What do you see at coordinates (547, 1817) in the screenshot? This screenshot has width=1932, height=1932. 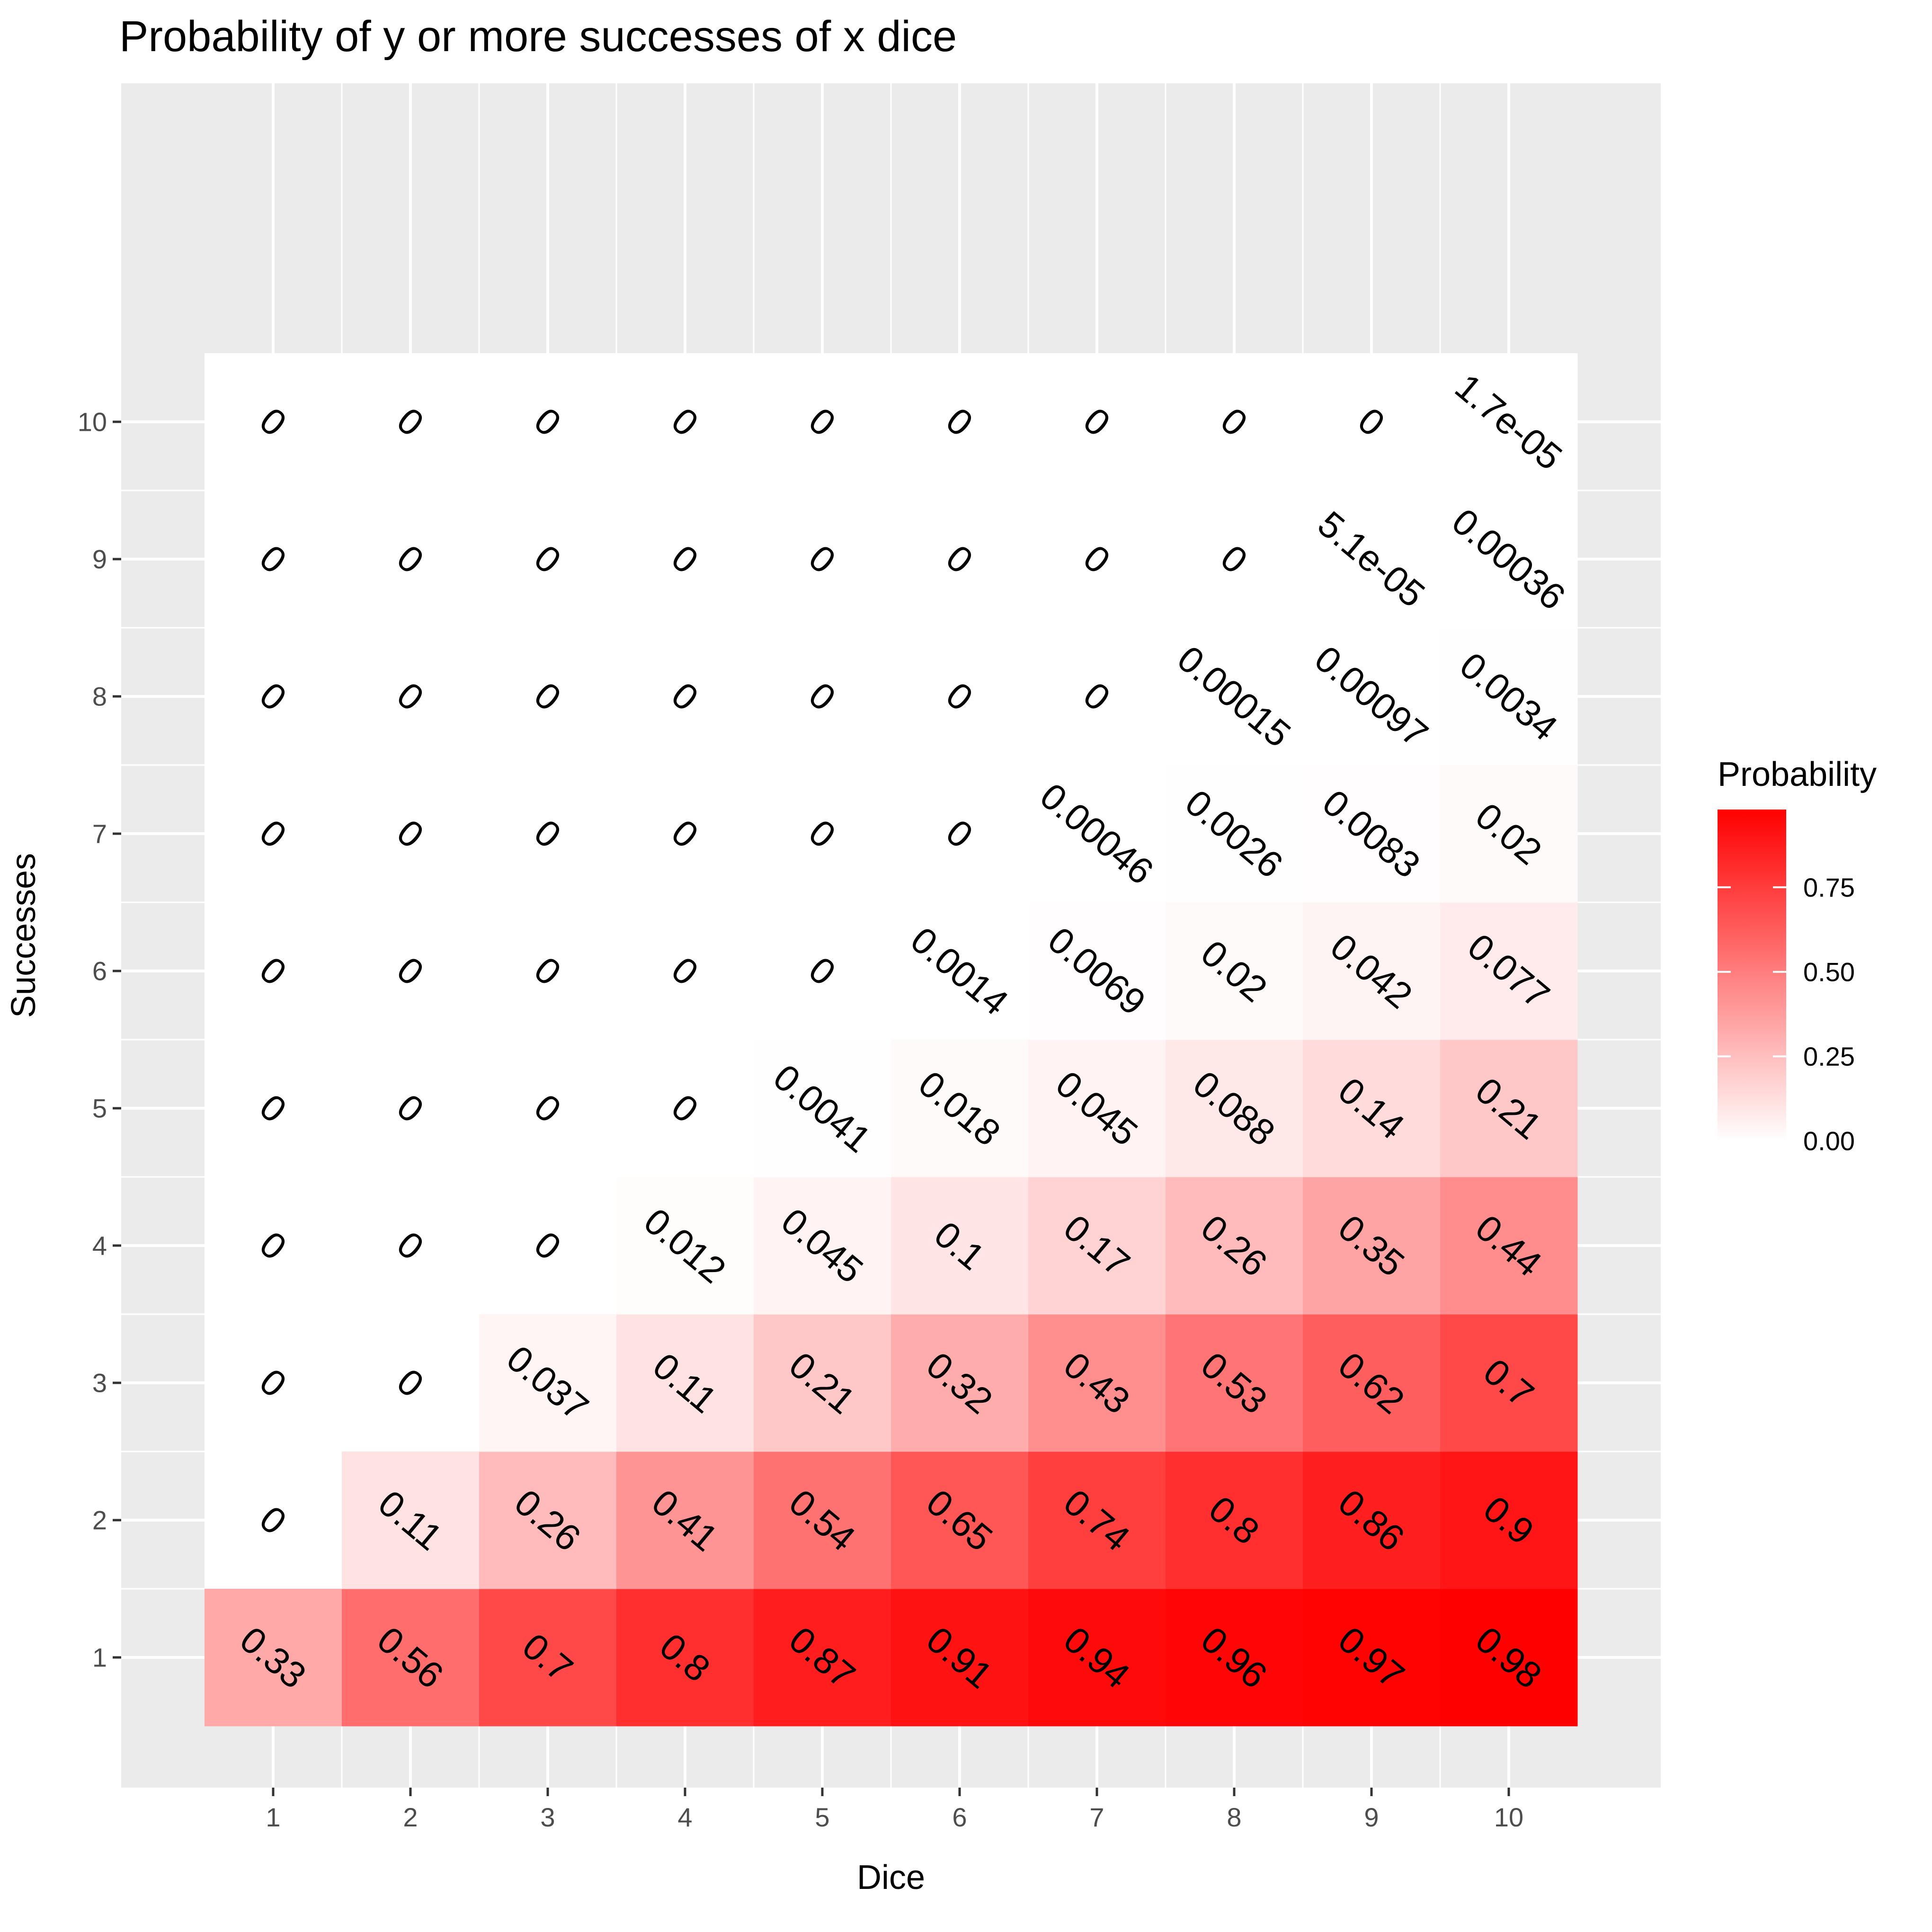 I see `x-tick-label: 3` at bounding box center [547, 1817].